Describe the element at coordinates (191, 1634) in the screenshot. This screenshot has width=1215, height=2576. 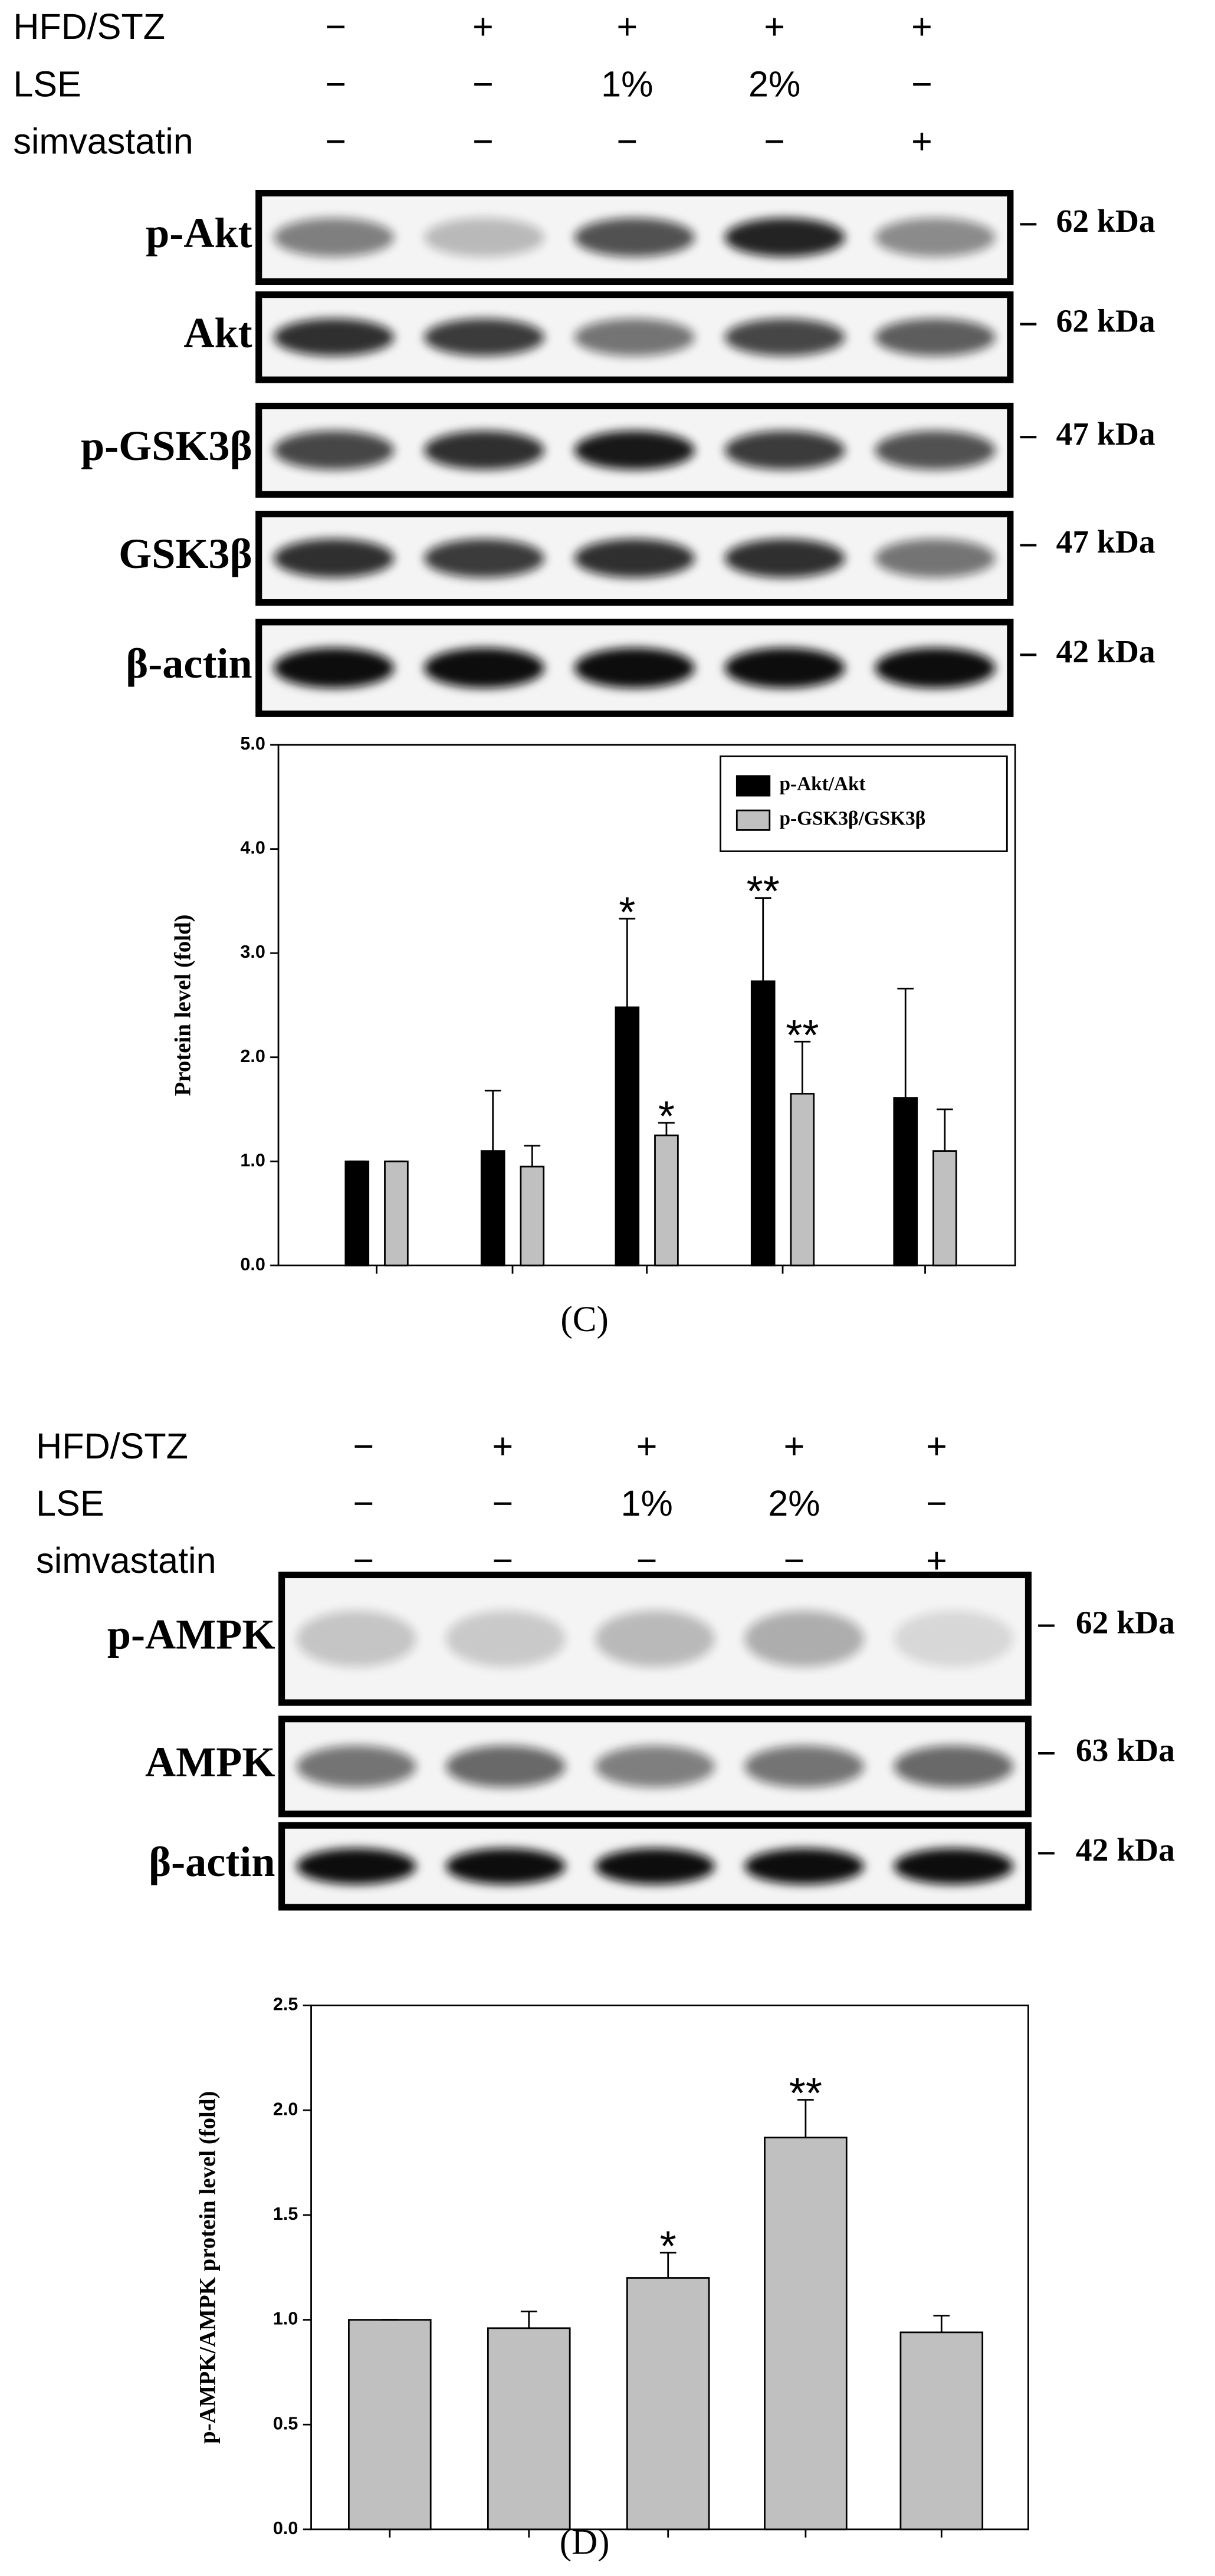
I see `blot-label: p-AMPK` at that location.